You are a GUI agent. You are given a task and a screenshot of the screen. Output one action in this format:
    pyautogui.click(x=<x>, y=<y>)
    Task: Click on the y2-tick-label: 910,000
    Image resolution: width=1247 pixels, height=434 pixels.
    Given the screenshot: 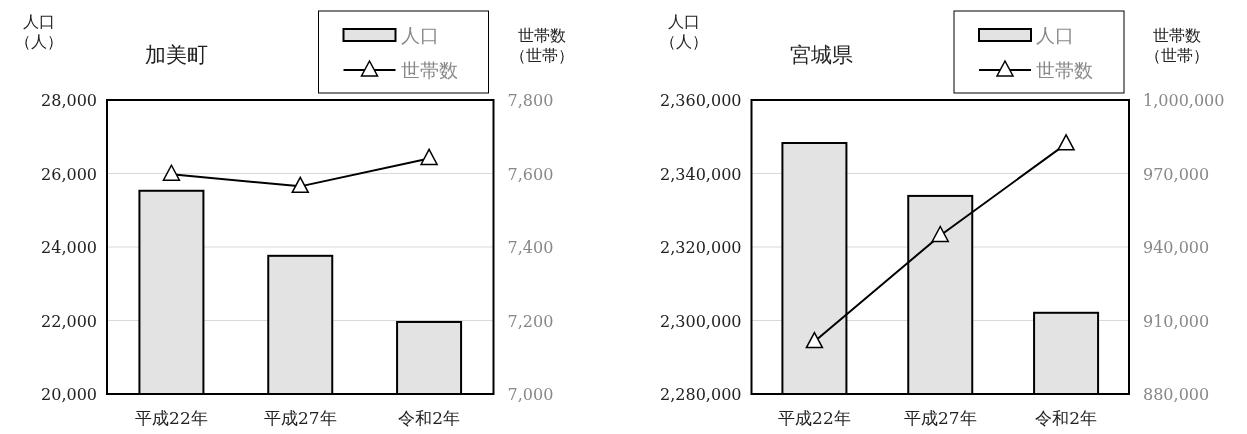 What is the action you would take?
    pyautogui.click(x=1176, y=321)
    